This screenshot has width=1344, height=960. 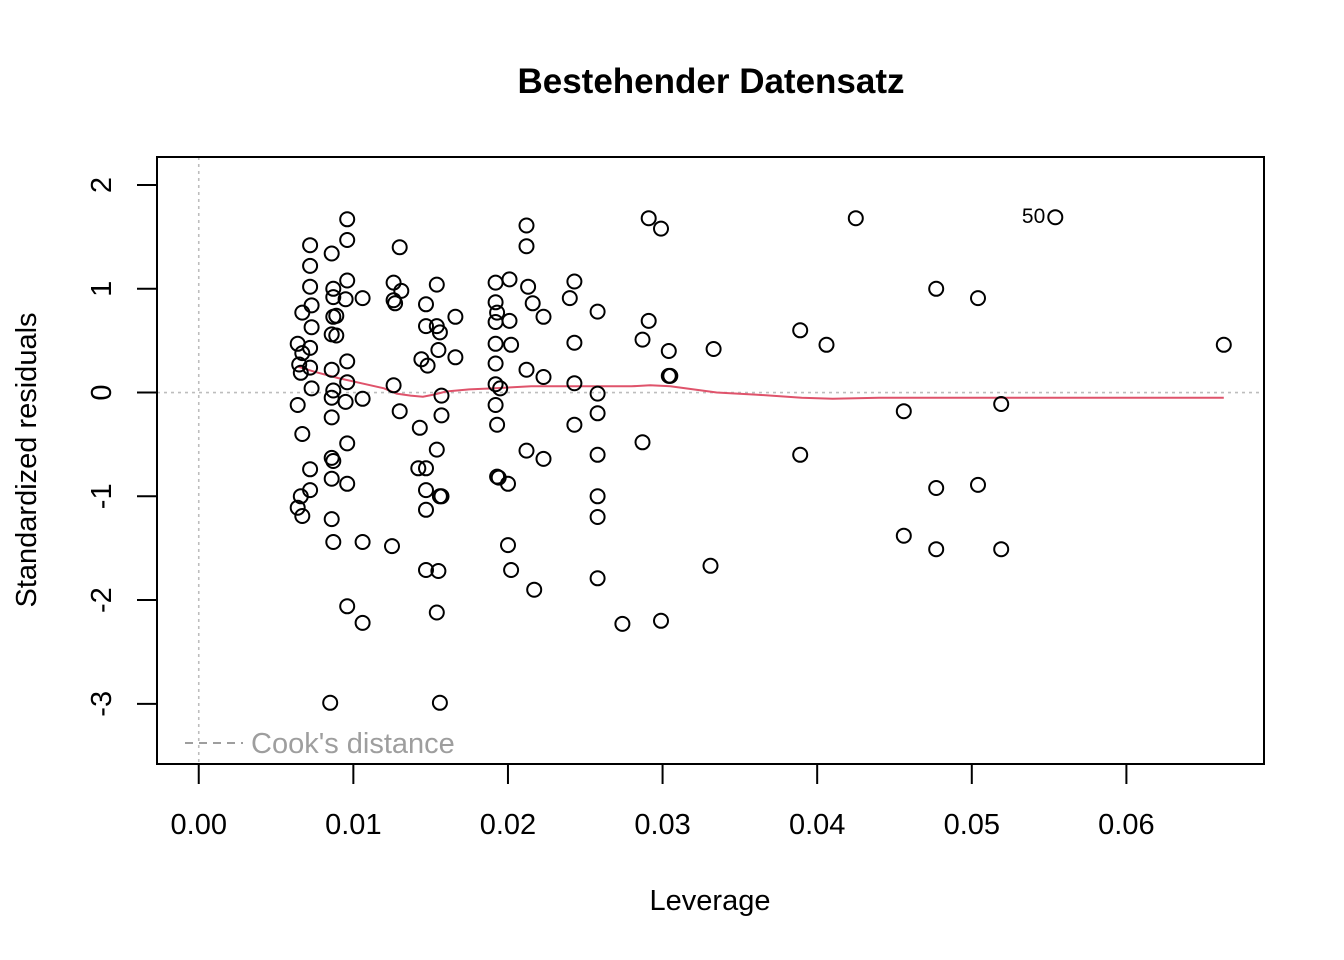 What do you see at coordinates (760, 382) in the screenshot?
I see `smooth-line` at bounding box center [760, 382].